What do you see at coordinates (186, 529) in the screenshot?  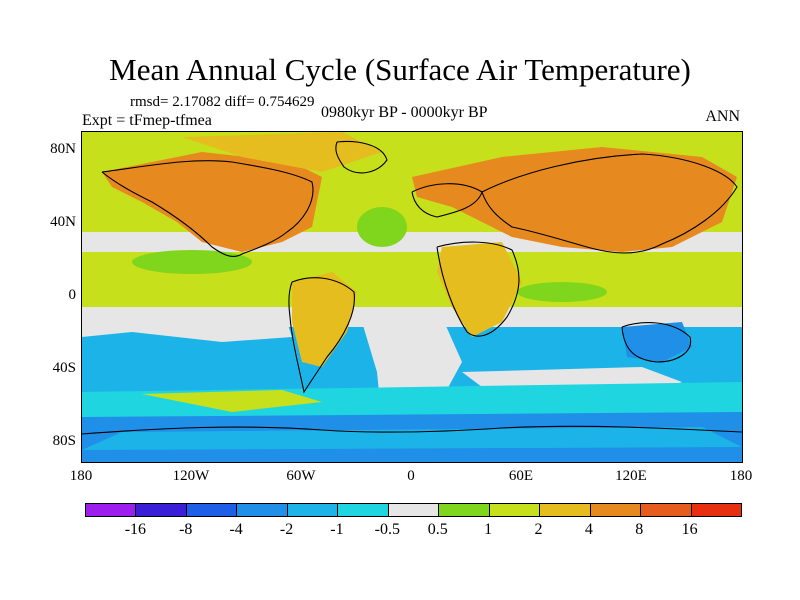 I see `colorbar-tick-label: -8` at bounding box center [186, 529].